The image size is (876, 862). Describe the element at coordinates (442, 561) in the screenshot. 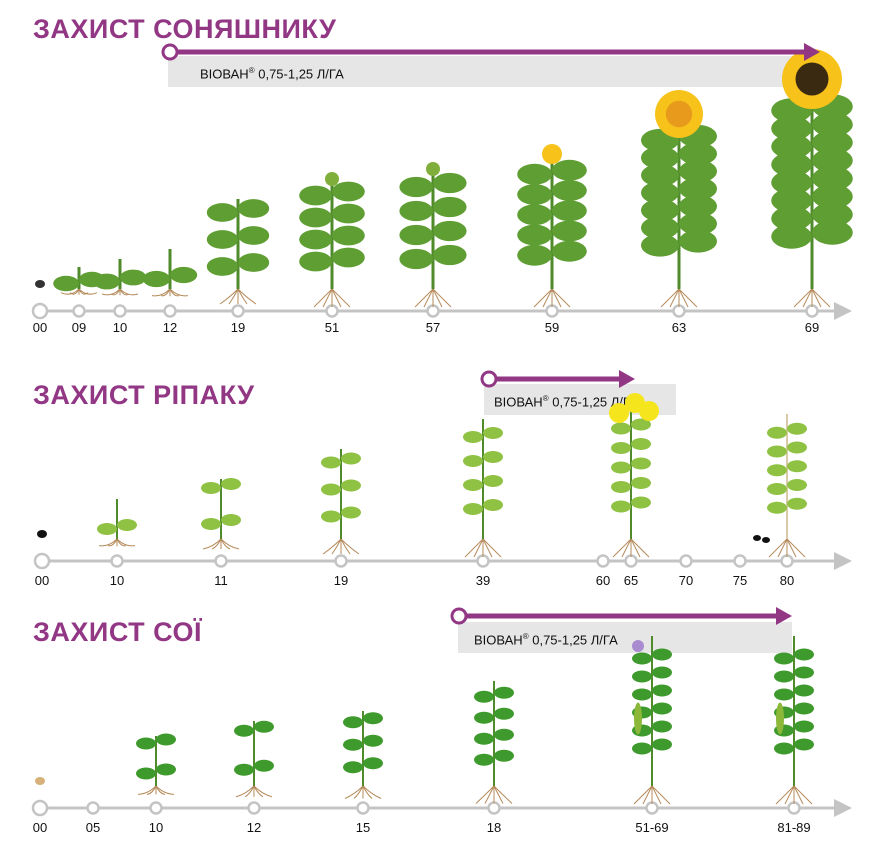

I see `rapeseed-timeline` at that location.